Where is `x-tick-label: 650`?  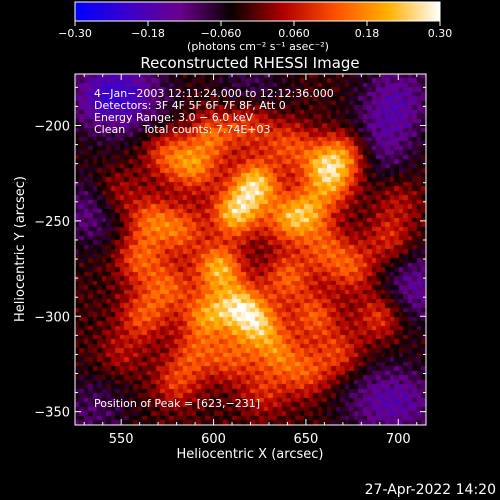
x-tick-label: 650 is located at coordinates (306, 439).